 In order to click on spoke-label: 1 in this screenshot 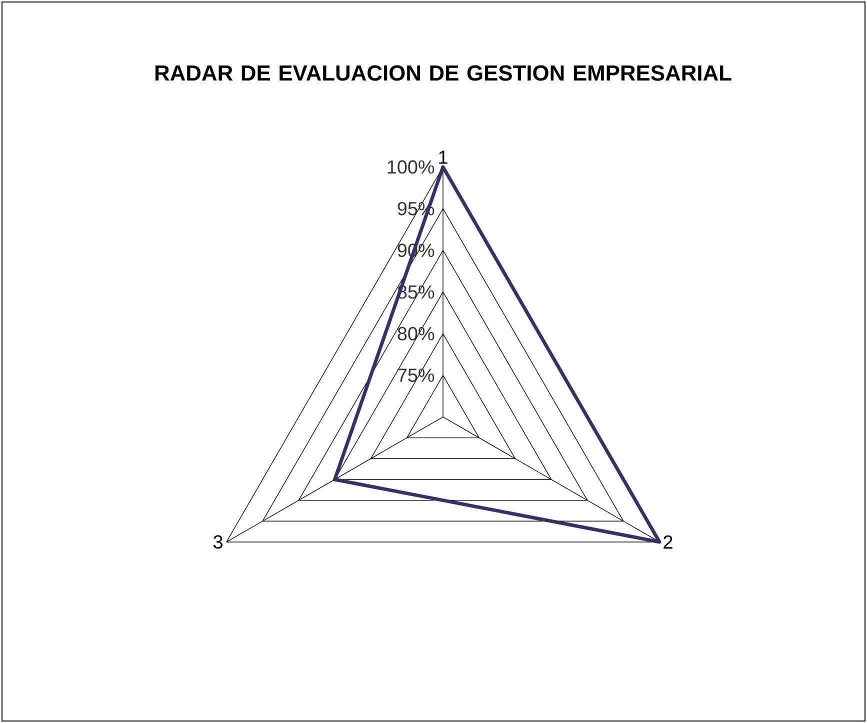, I will do `click(443, 157)`.